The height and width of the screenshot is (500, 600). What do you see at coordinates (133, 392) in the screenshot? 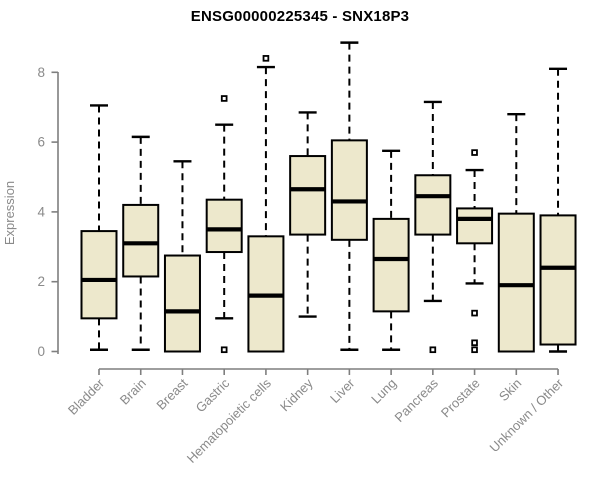
I see `x-tick-label: Brain` at bounding box center [133, 392].